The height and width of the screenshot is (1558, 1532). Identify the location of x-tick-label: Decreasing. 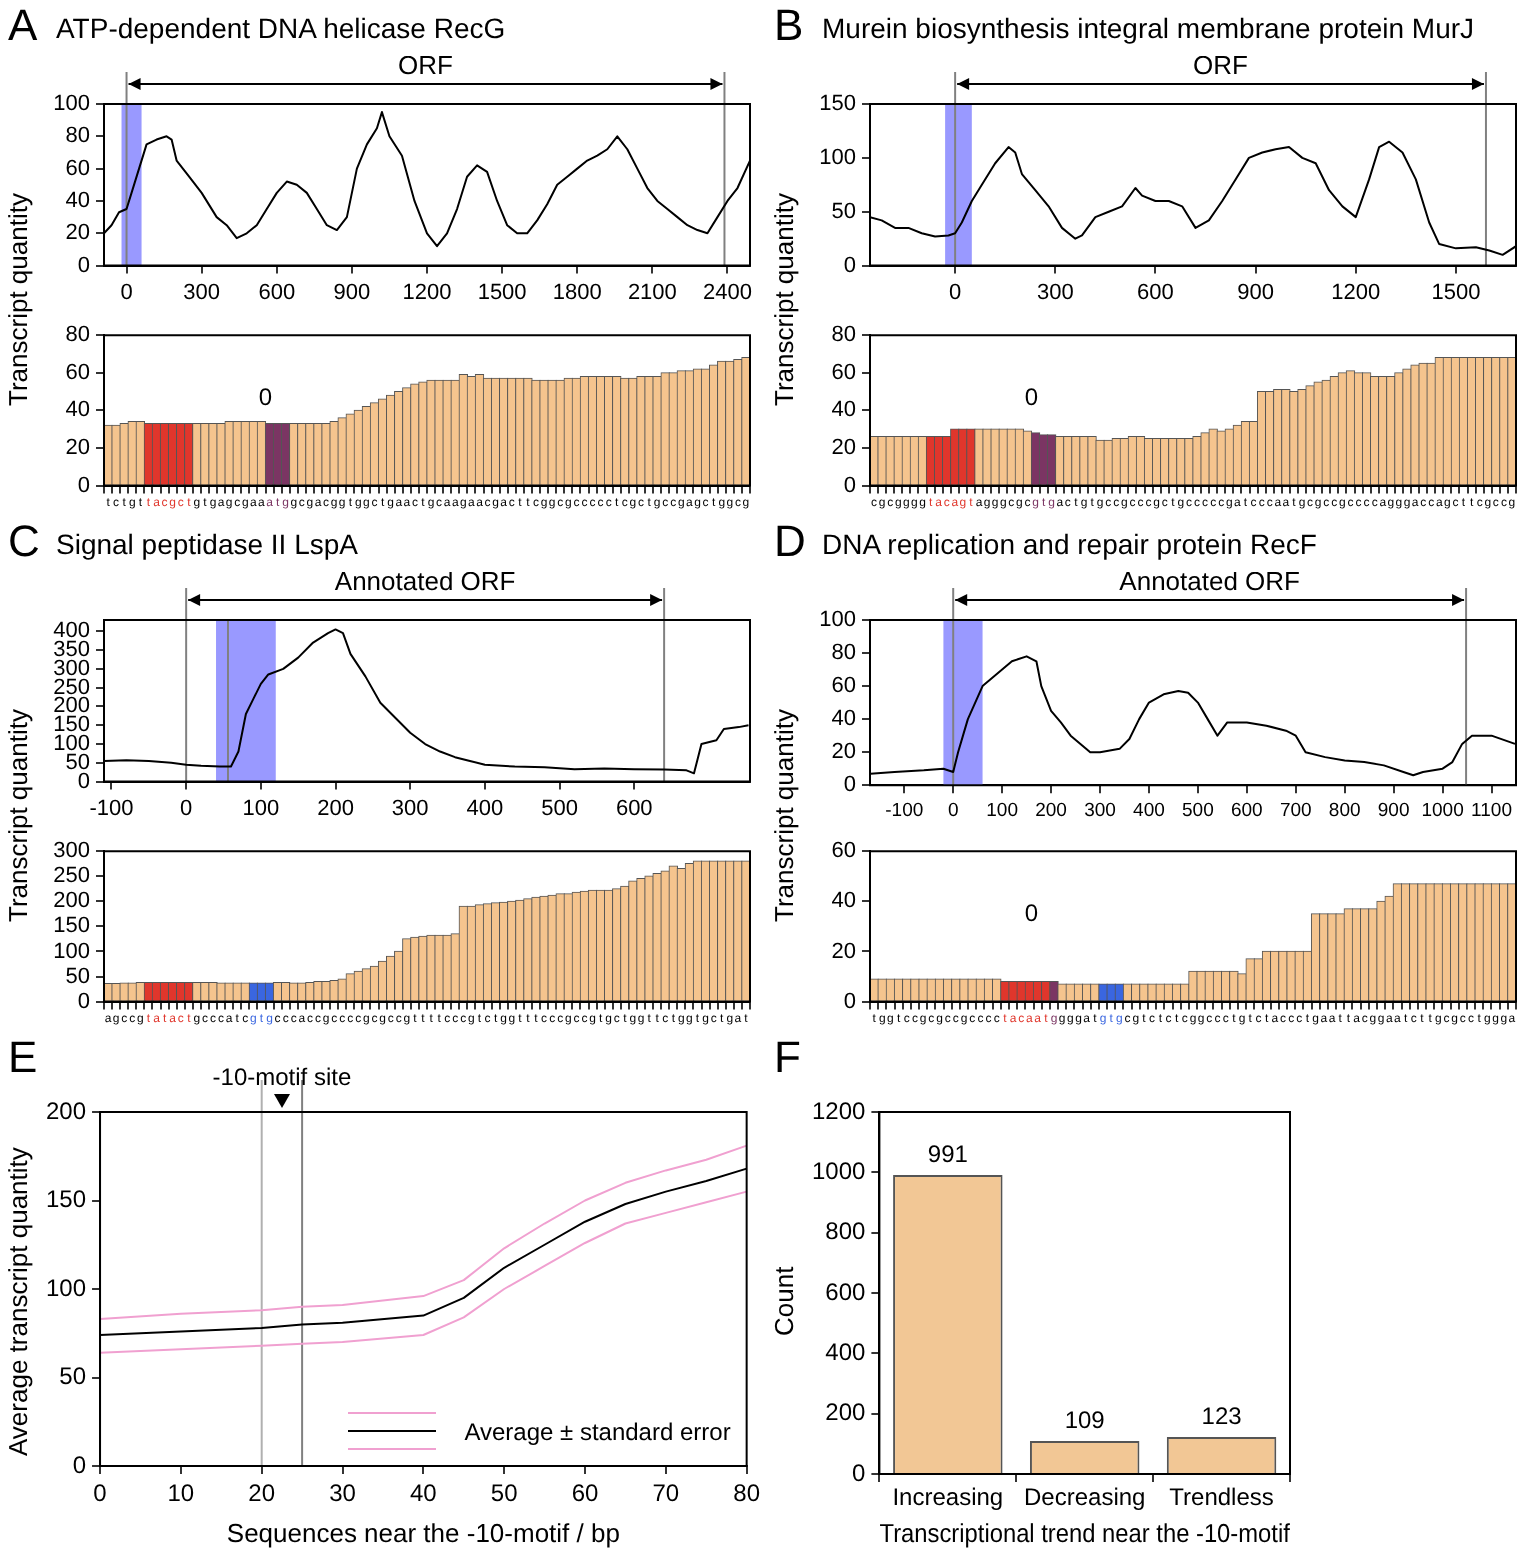
(1084, 1497).